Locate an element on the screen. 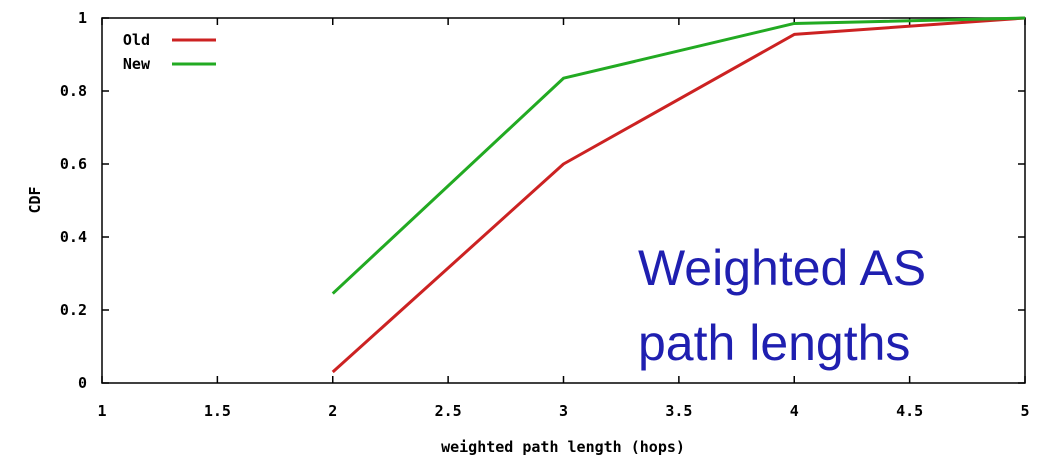 This screenshot has height=461, width=1037. x-tick-label: 2 is located at coordinates (332, 411).